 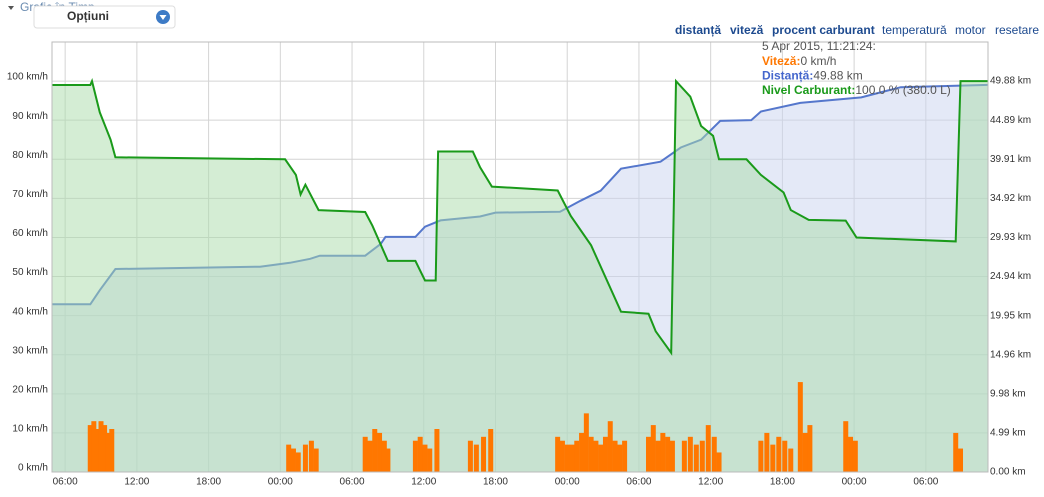 I want to click on series-toggle: distanță, so click(x=698, y=30).